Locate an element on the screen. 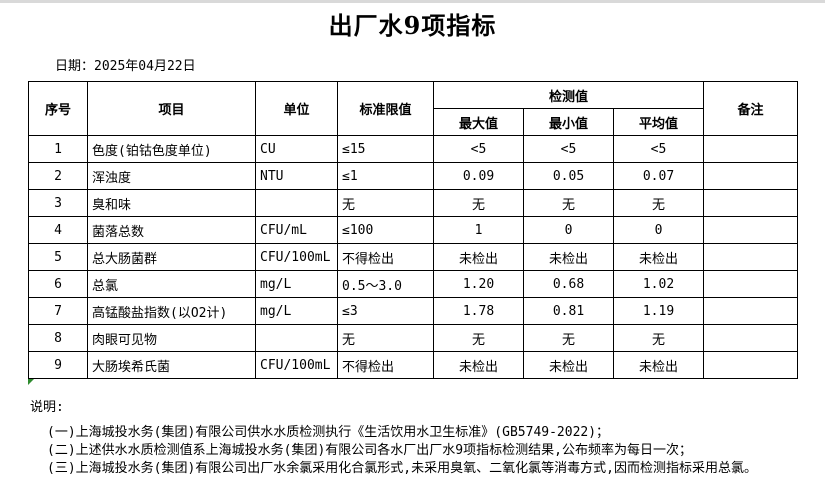 The width and height of the screenshot is (825, 499). cell-item: 菌落总数 is located at coordinates (171, 230).